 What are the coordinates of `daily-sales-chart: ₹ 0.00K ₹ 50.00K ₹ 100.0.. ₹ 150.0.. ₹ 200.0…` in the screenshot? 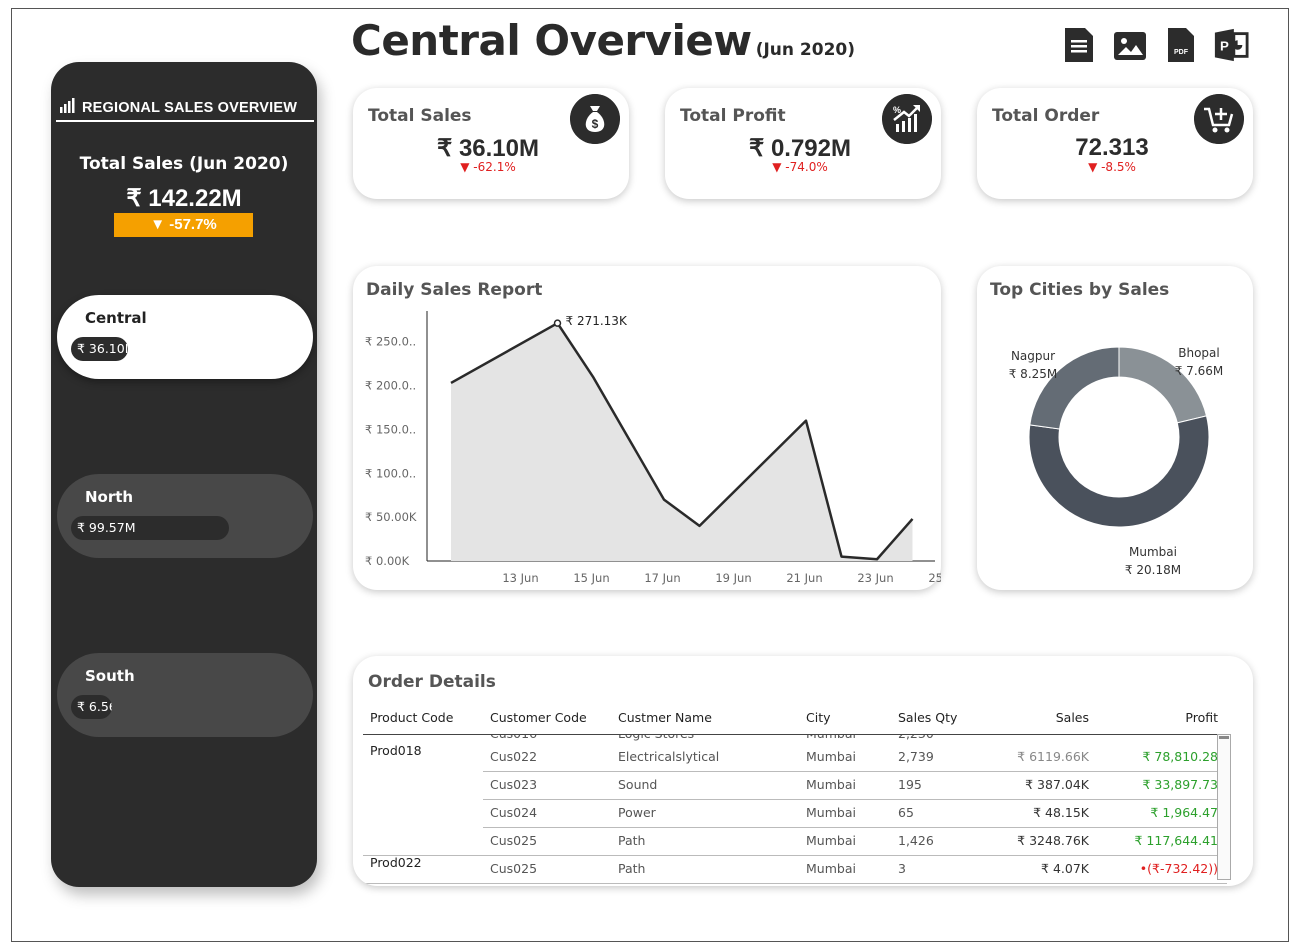 It's located at (653, 448).